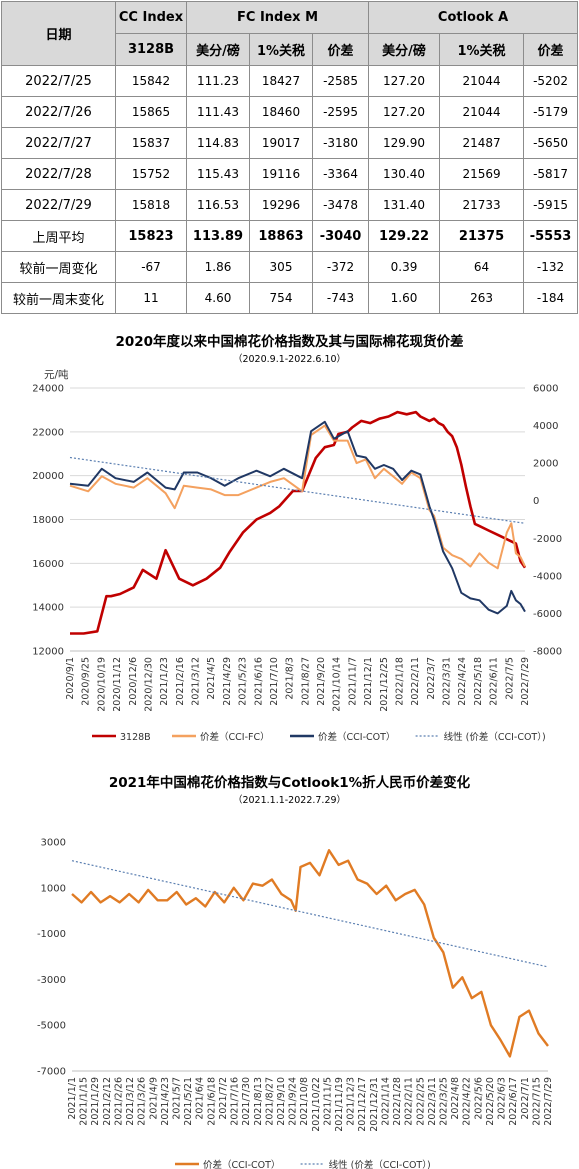  I want to click on x-tick-label: 2022/4/8, so click(455, 1098).